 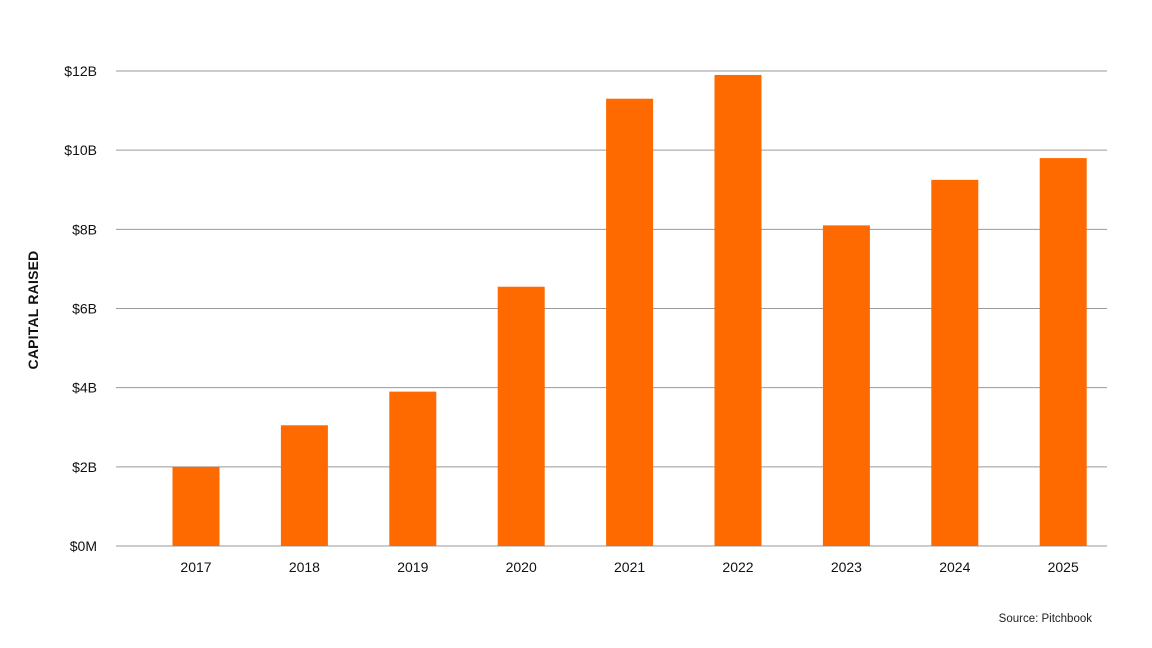 What do you see at coordinates (84, 388) in the screenshot?
I see `y-tick-label-2: $4B` at bounding box center [84, 388].